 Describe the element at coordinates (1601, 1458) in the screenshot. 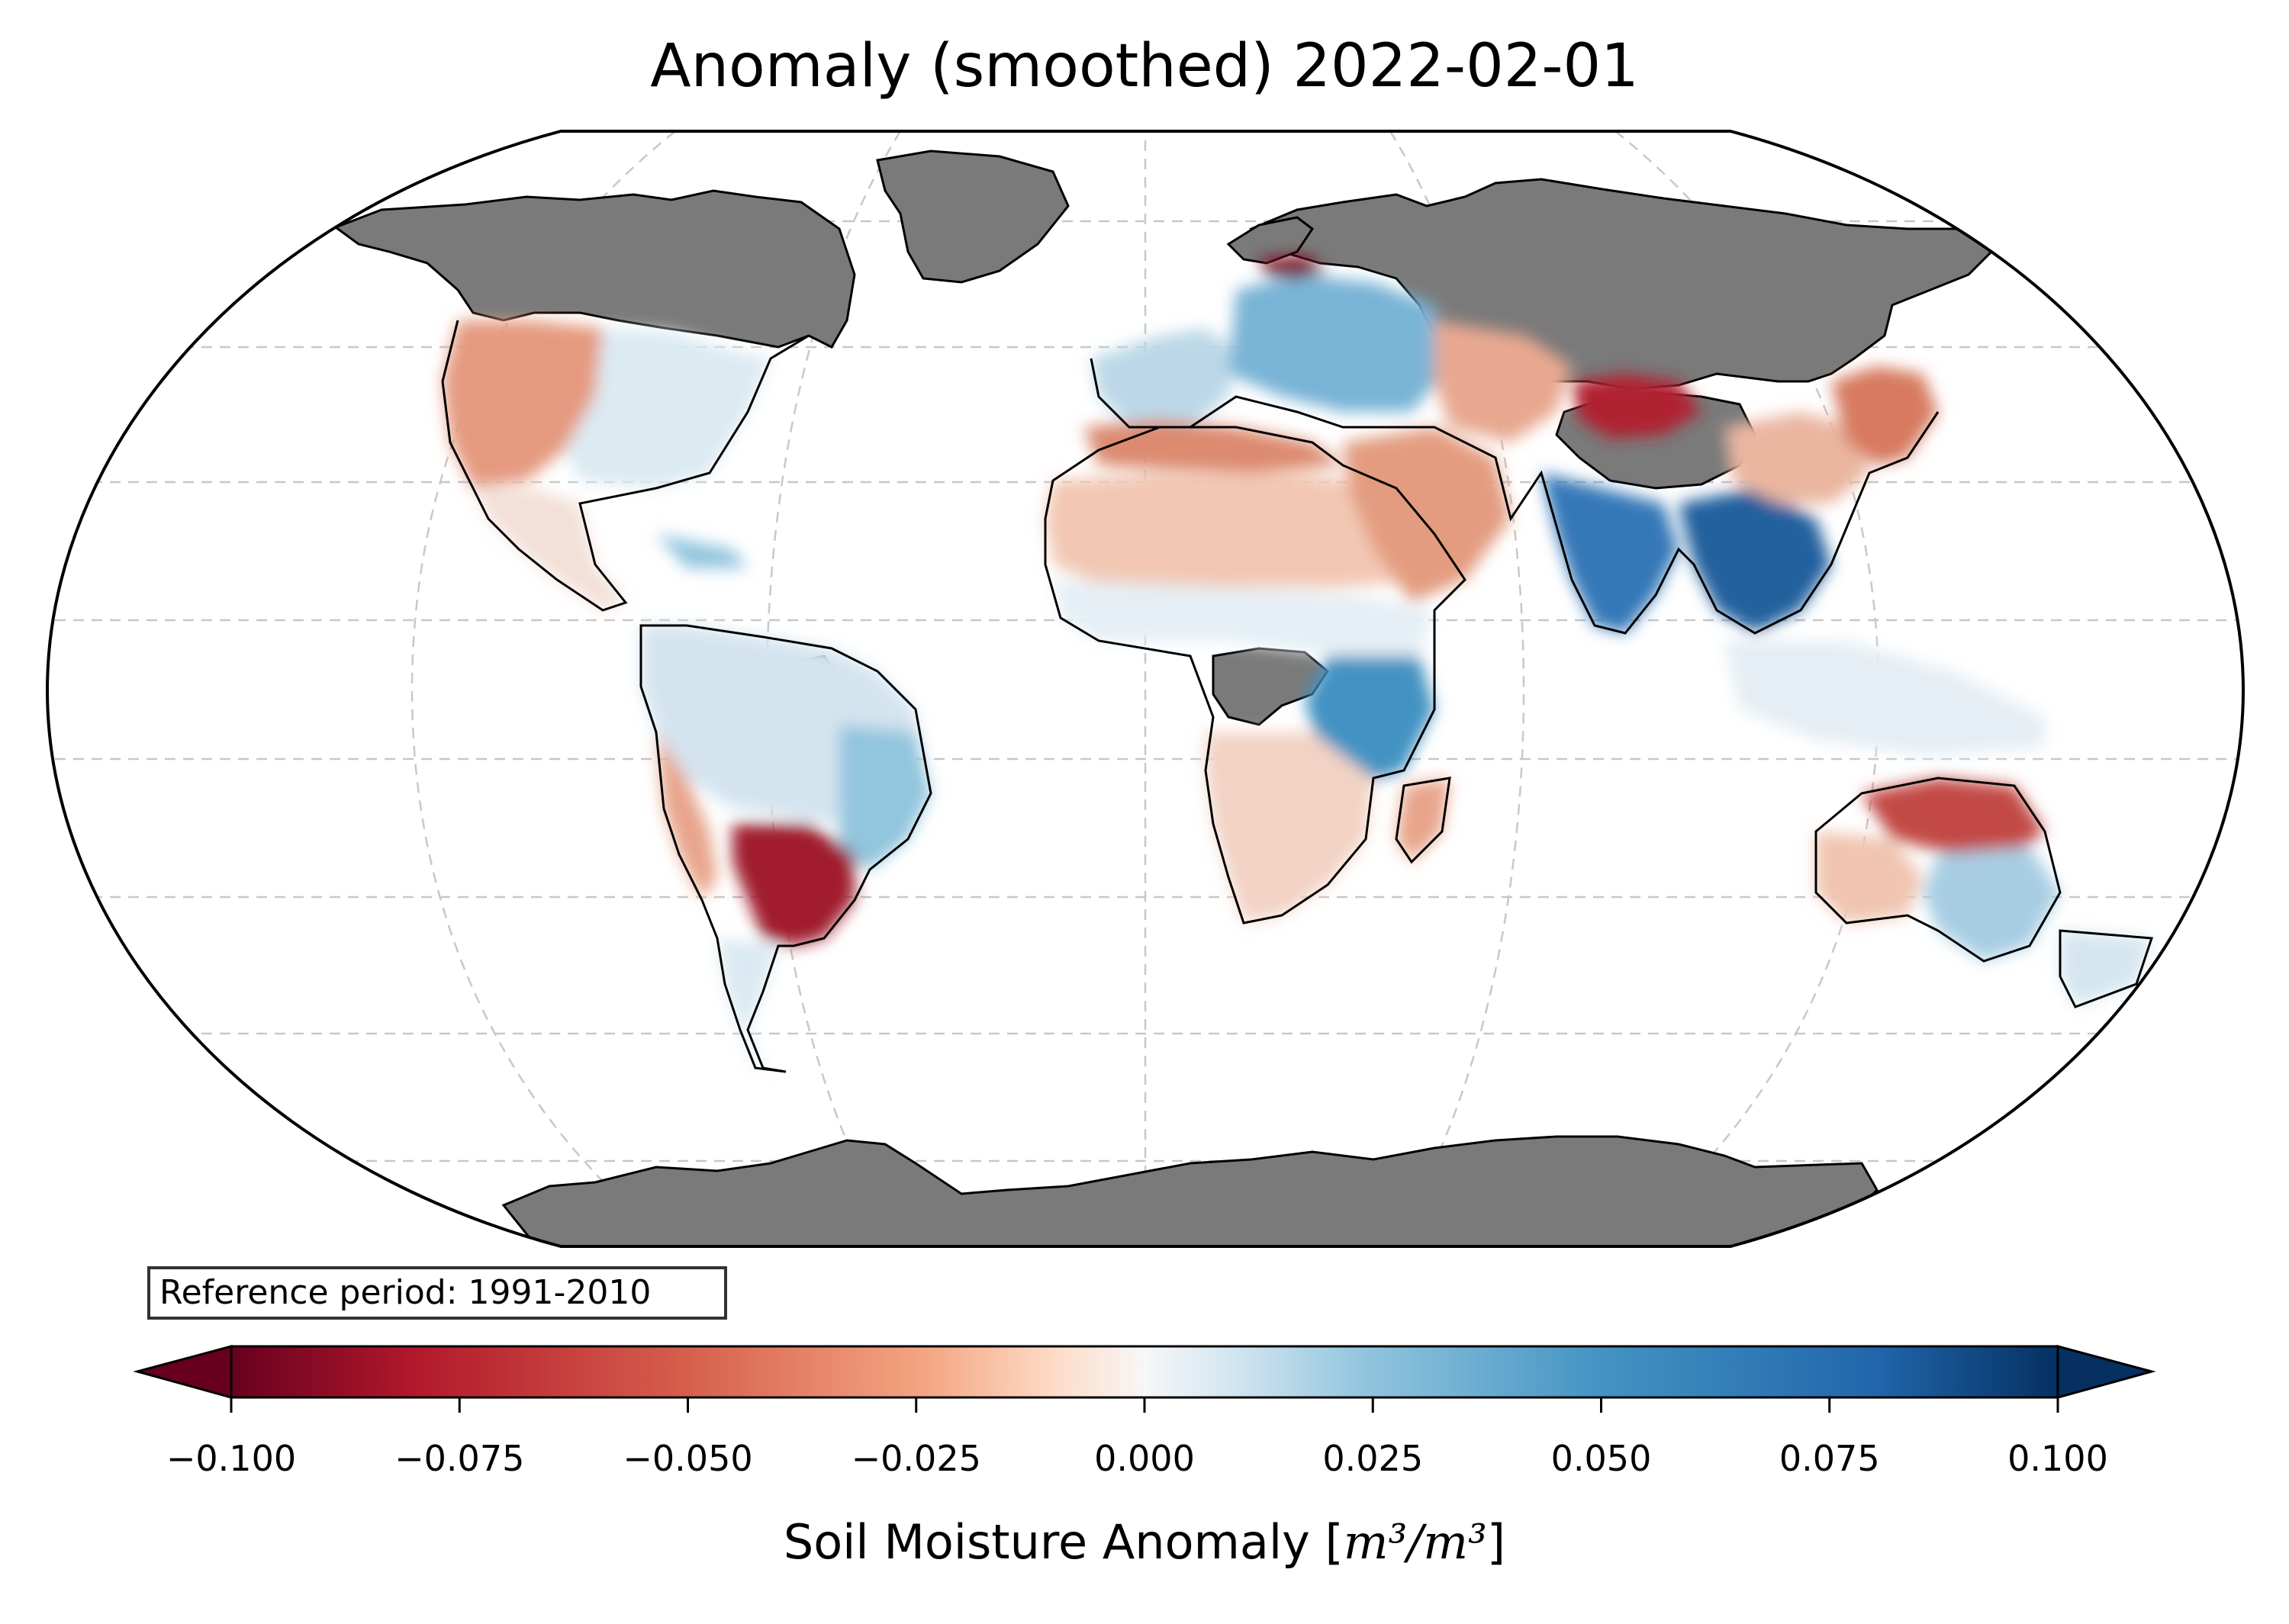

I see `colorbar-tick-label: 0.050` at that location.